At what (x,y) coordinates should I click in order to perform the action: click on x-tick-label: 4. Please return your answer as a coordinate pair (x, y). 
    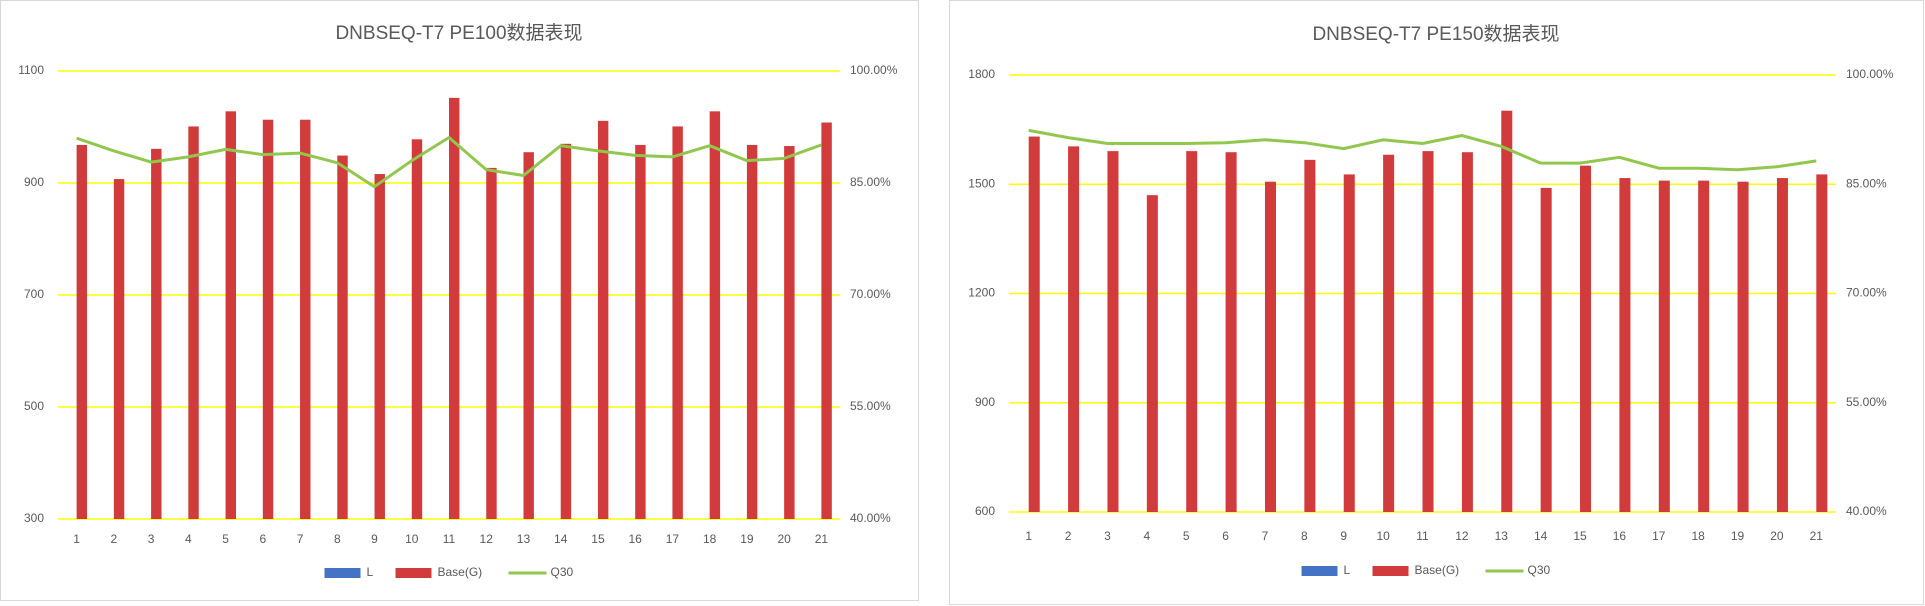
    Looking at the image, I should click on (1146, 536).